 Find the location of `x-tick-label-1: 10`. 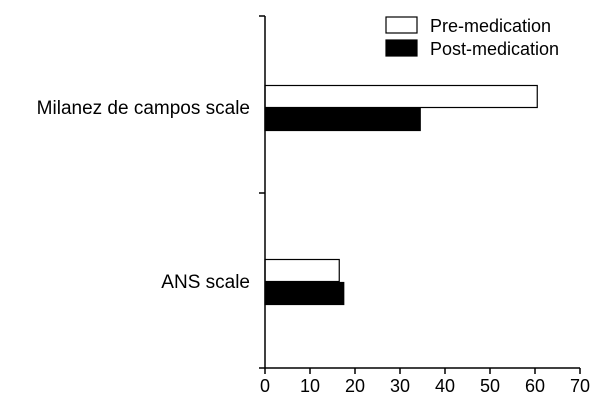

x-tick-label-1: 10 is located at coordinates (310, 386).